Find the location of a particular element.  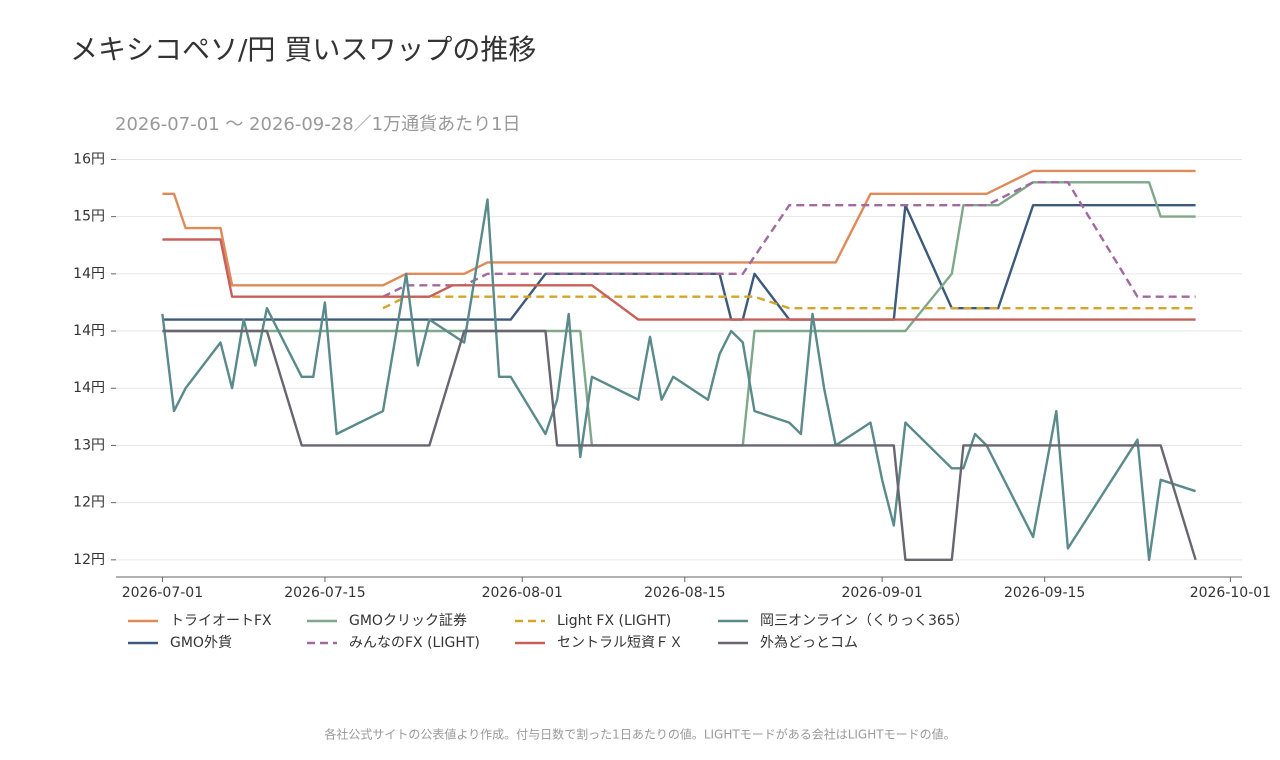

legend-label: 外為どっとコム is located at coordinates (809, 643).